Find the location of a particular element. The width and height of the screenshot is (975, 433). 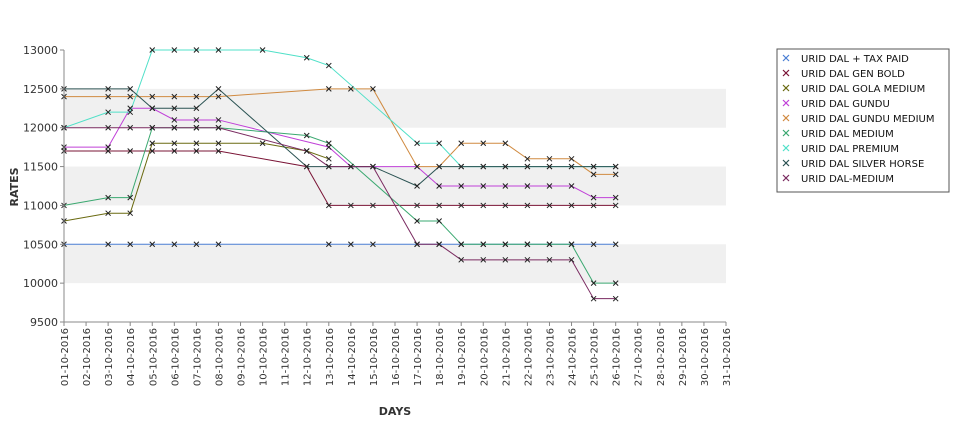

x-tick-label: 14-10-2016 is located at coordinates (352, 357).